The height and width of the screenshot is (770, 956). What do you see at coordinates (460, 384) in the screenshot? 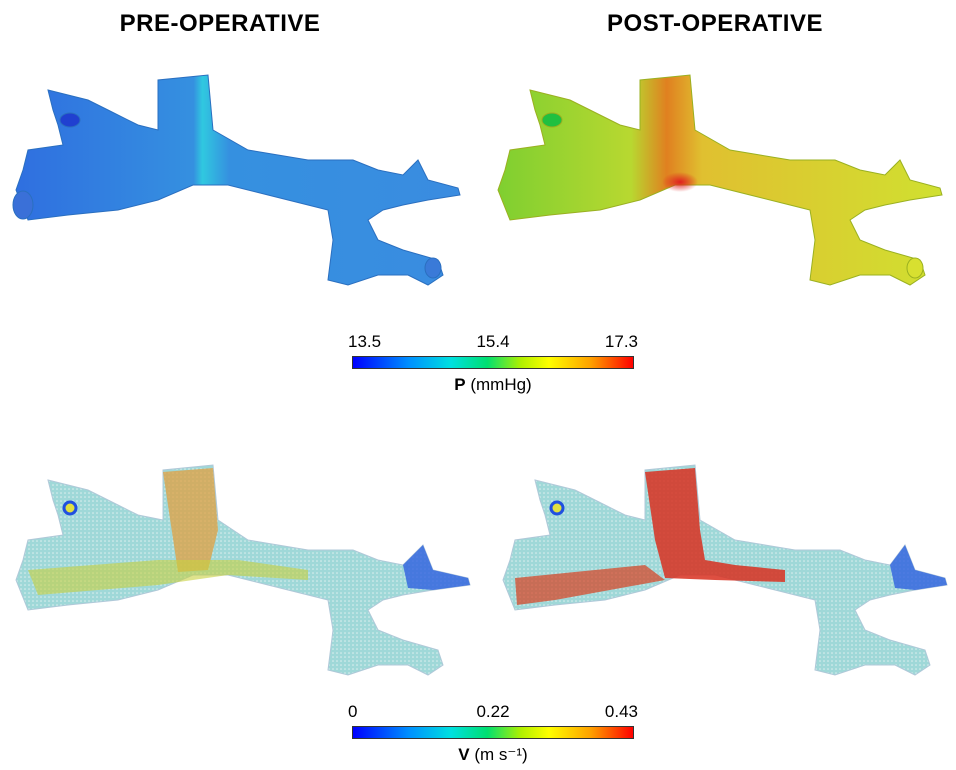
I see `variable-name: P` at bounding box center [460, 384].